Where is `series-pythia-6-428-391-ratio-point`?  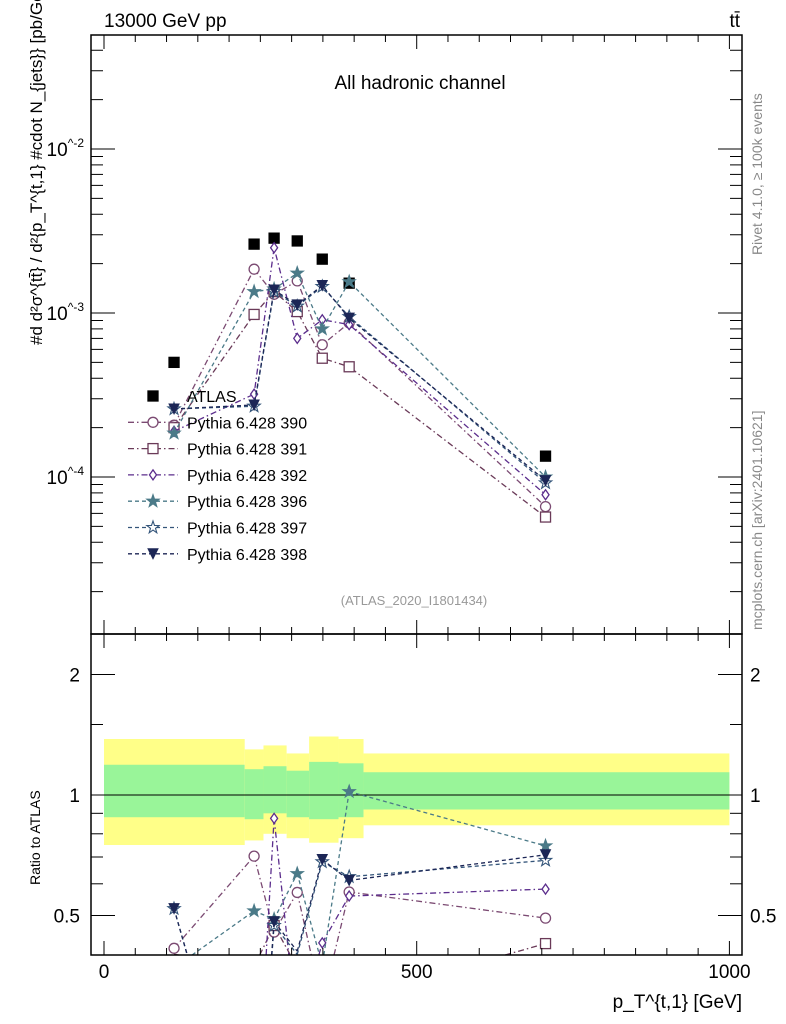
series-pythia-6-428-391-ratio-point is located at coordinates (545, 943).